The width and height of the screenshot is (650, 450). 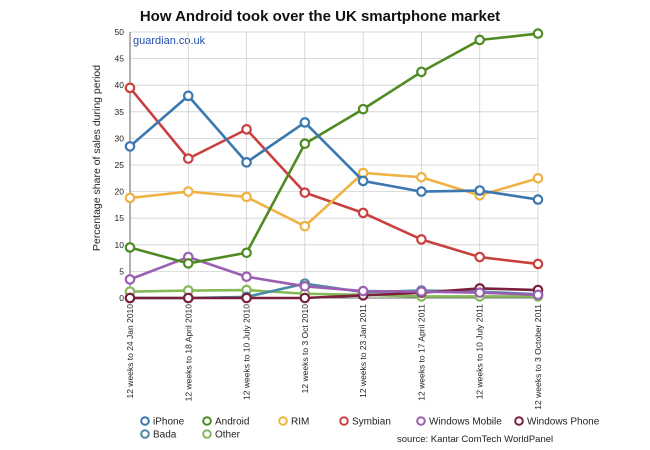 What do you see at coordinates (120, 138) in the screenshot?
I see `y-tick-label: 30` at bounding box center [120, 138].